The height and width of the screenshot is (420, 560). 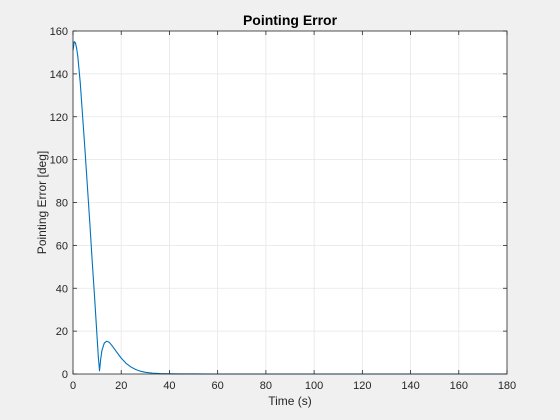 What do you see at coordinates (62, 204) in the screenshot?
I see `y-tick-label: 80` at bounding box center [62, 204].